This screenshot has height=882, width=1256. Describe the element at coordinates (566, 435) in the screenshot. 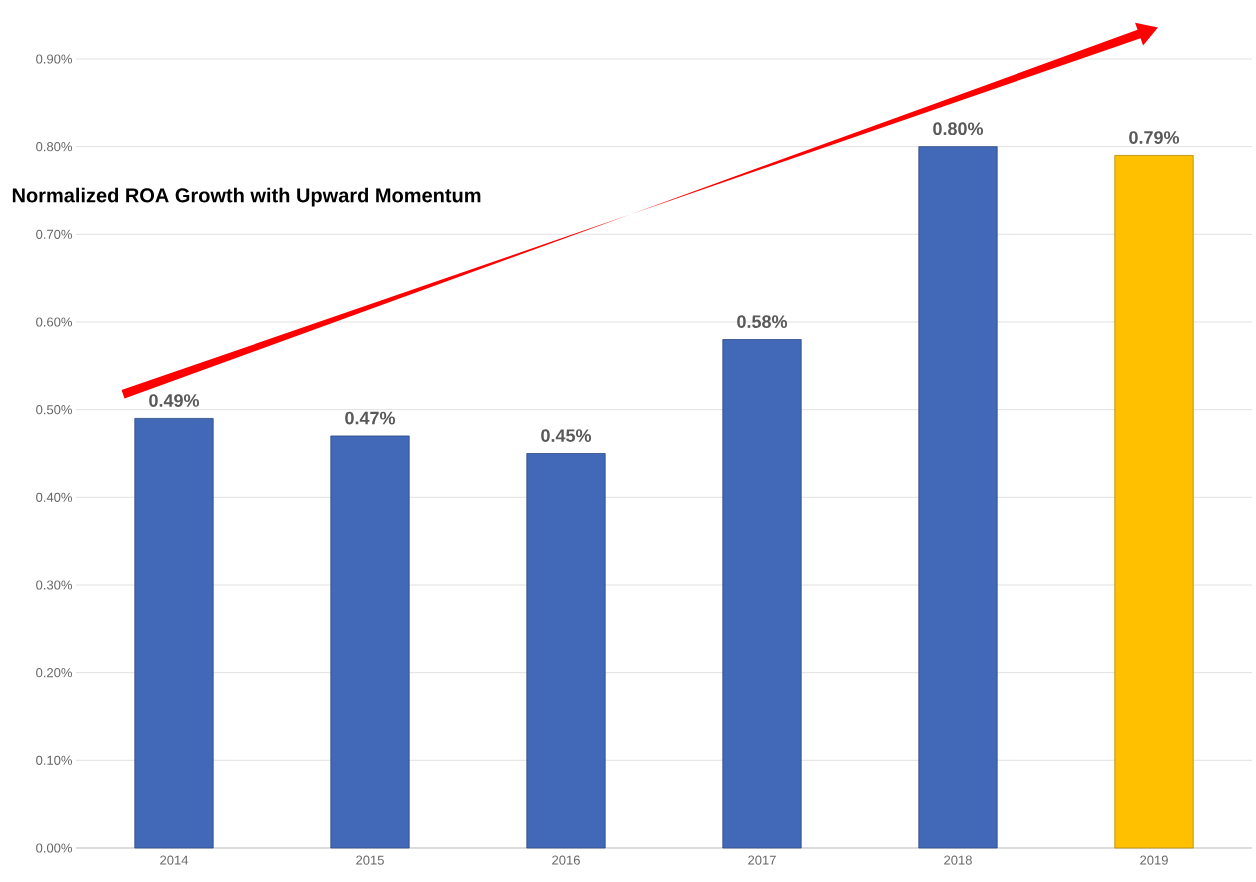

I see `data-label: 0.45%` at that location.